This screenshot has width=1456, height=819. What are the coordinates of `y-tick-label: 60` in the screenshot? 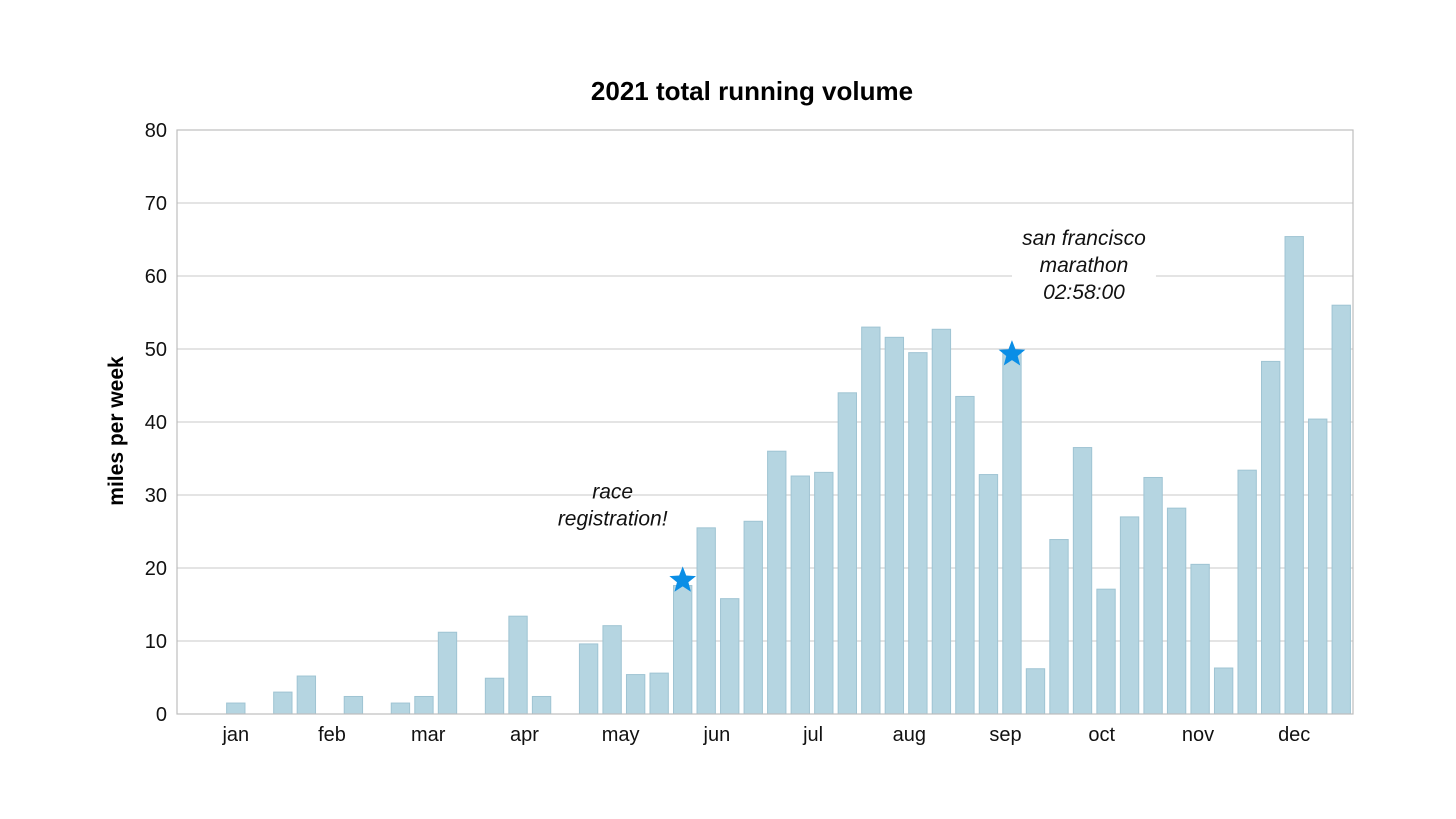 It's located at (156, 277).